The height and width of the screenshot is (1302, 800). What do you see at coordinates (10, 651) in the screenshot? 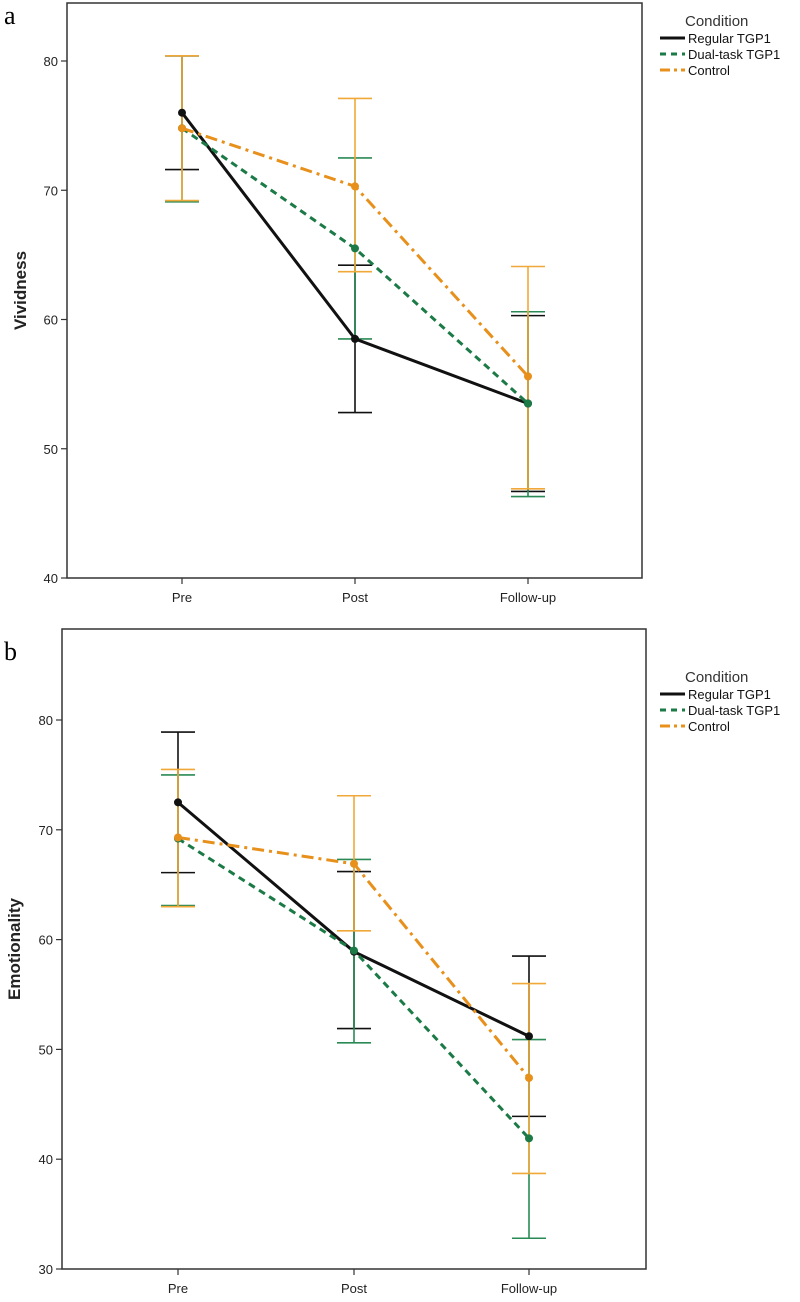
I see `panel-label: b` at bounding box center [10, 651].